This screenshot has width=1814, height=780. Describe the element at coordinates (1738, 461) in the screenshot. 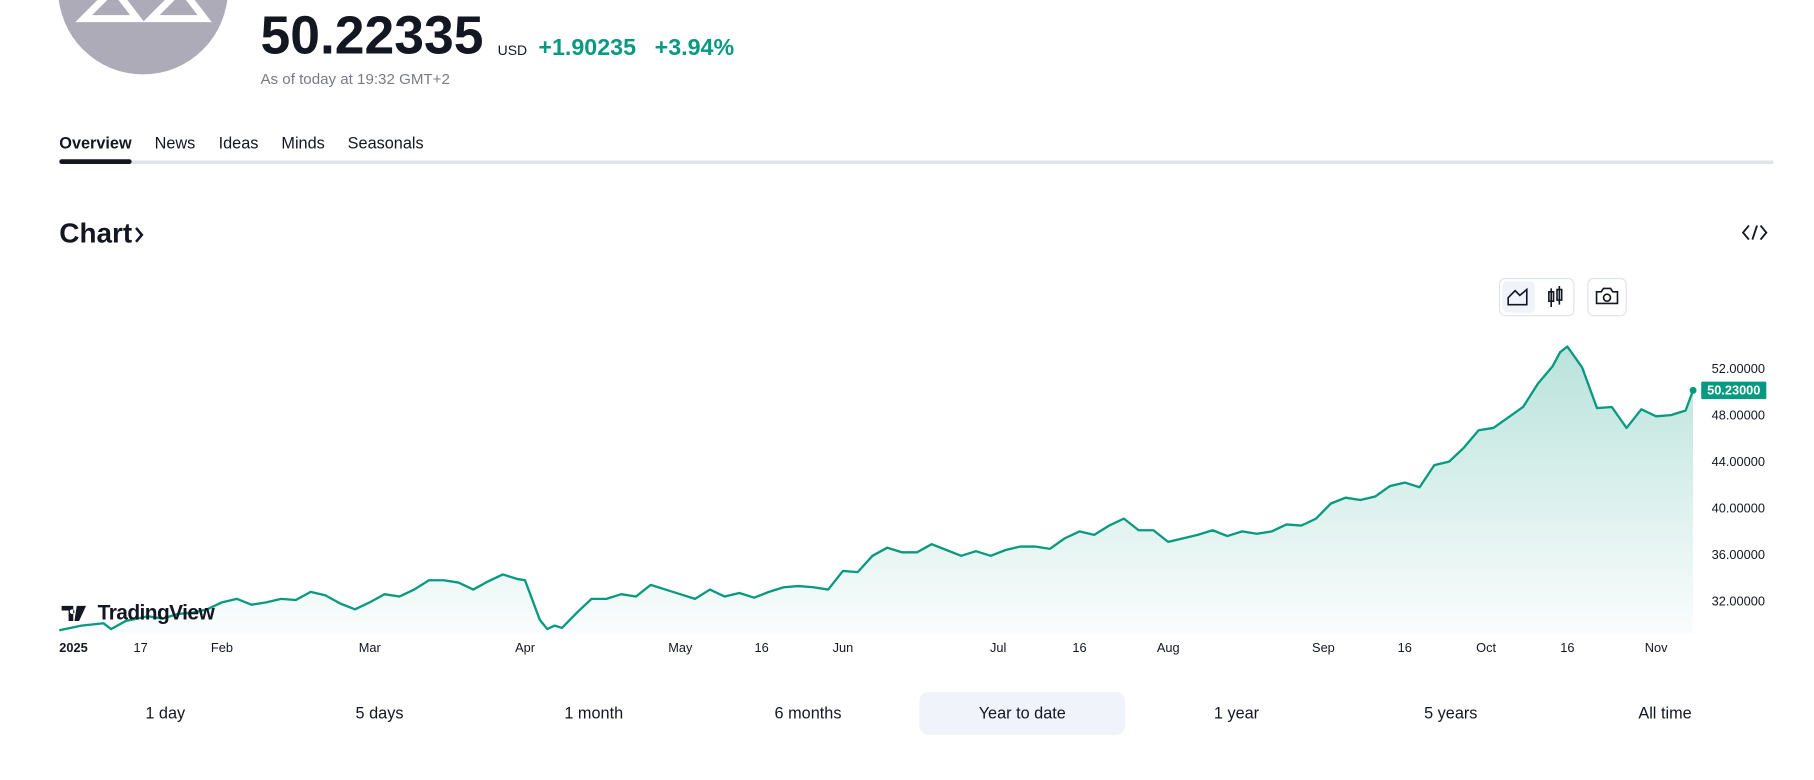

I see `y-tick-label: 44.00000` at that location.